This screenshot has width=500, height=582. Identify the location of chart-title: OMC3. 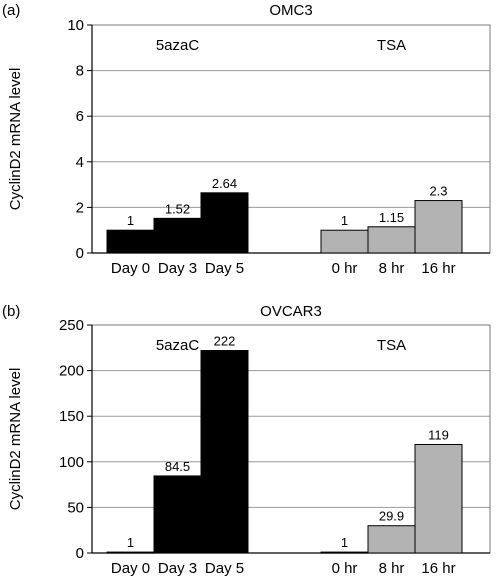
(290, 10).